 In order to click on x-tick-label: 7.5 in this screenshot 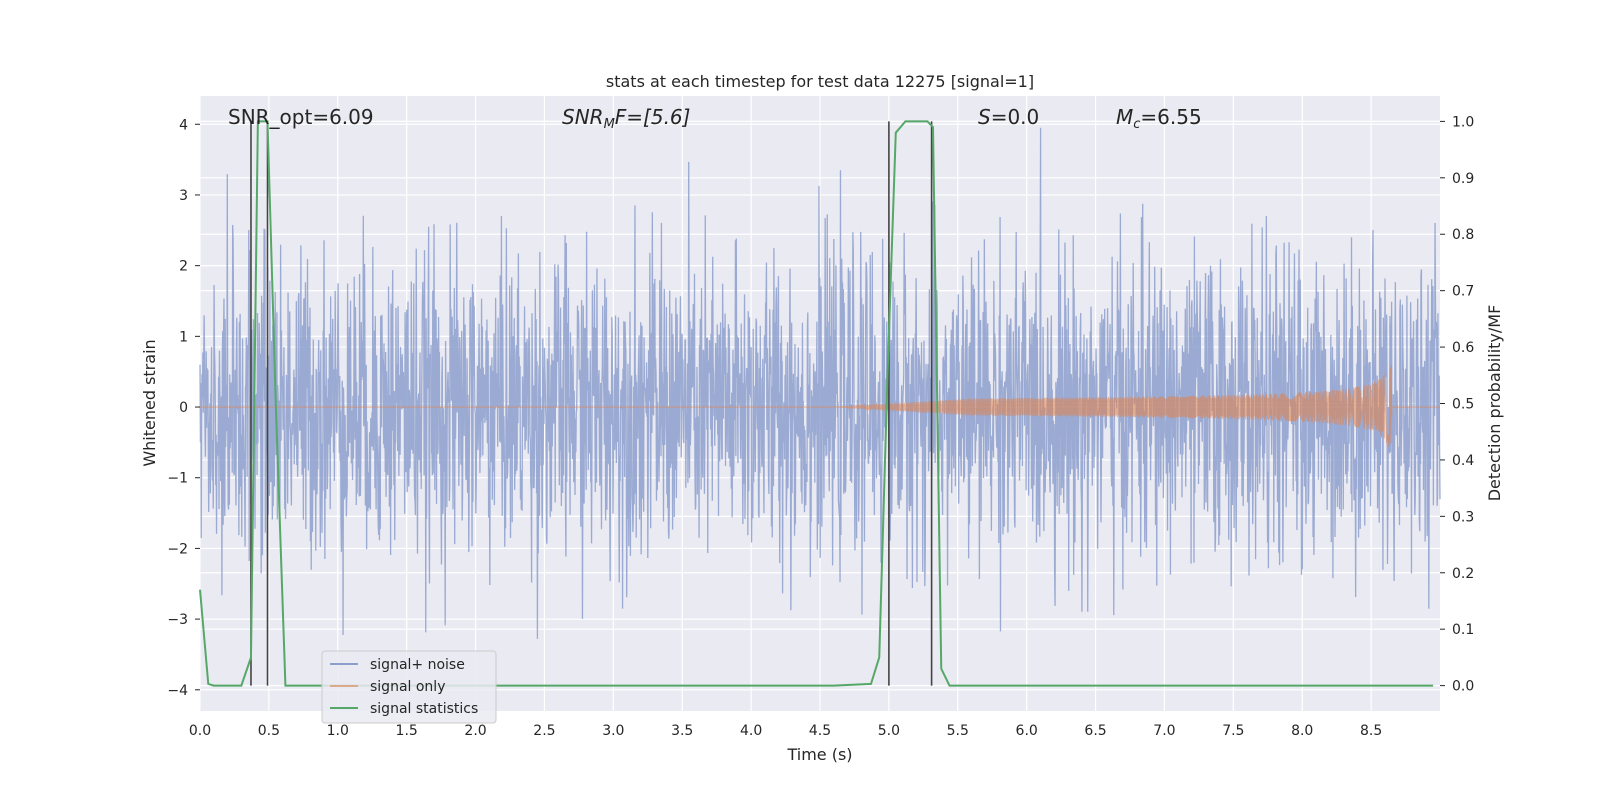, I will do `click(1233, 731)`.